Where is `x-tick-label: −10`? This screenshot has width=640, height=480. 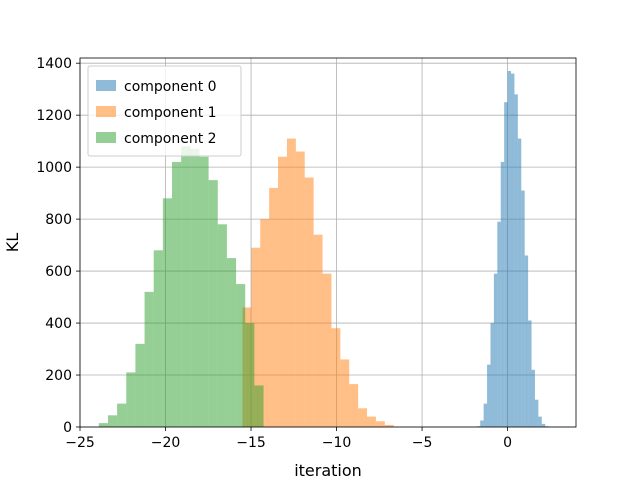
x-tick-label: −10 is located at coordinates (337, 443).